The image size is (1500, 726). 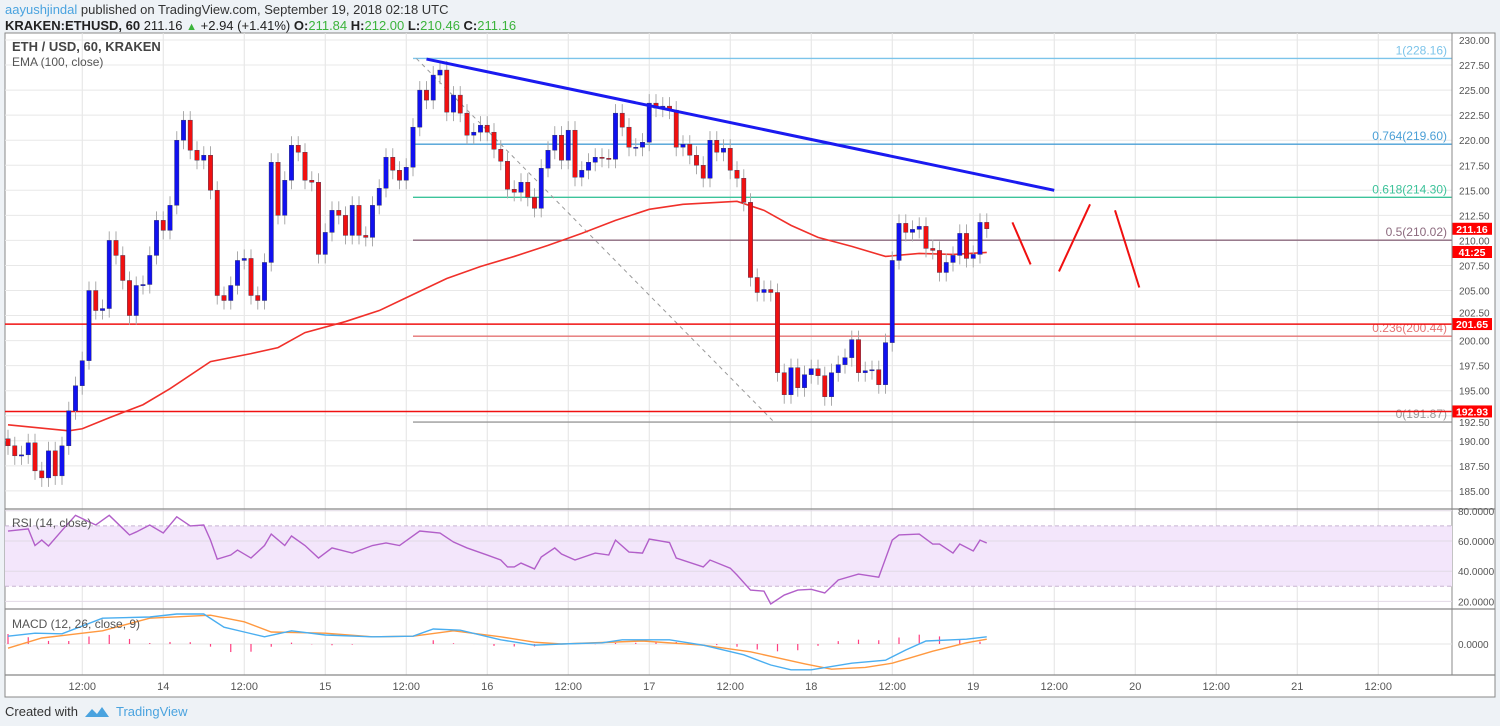 I want to click on fib-level-label: 0.618(214.30), so click(x=1409, y=189).